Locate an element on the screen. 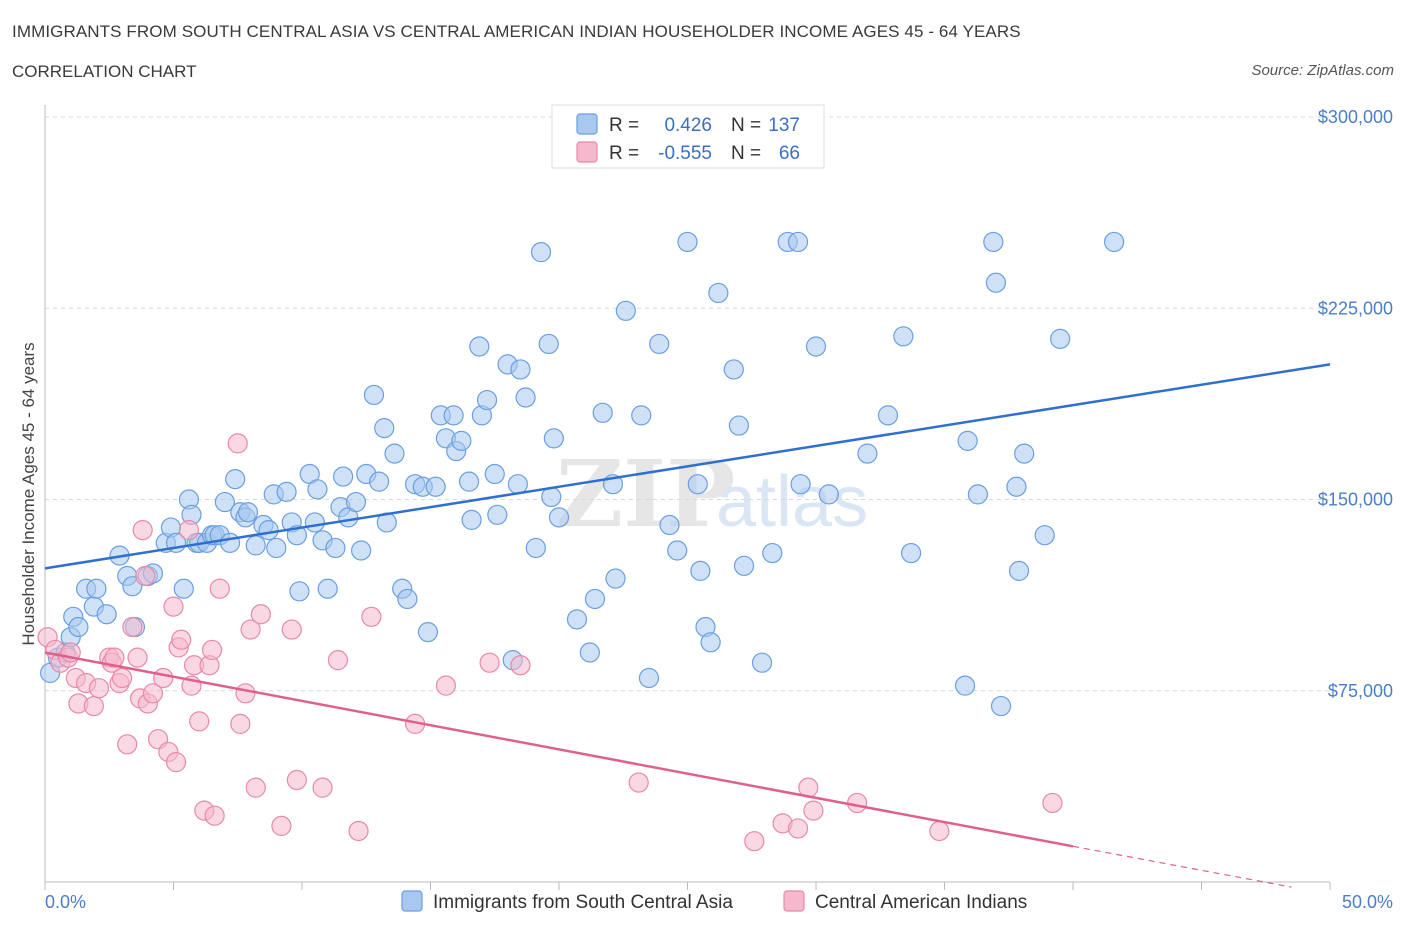 The image size is (1406, 930). bottom-legend-label-pink: Central American Indians is located at coordinates (921, 902).